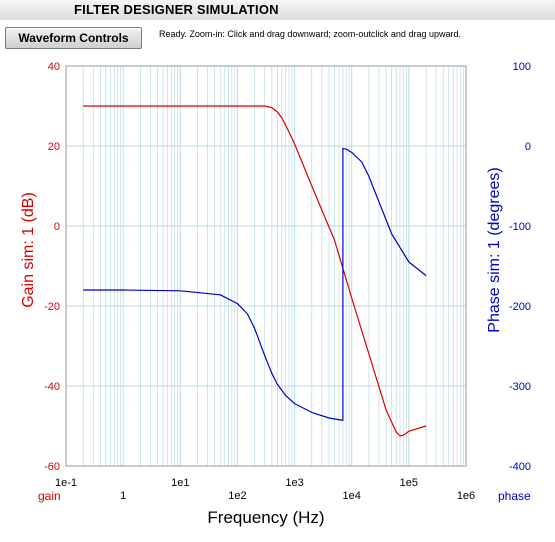  What do you see at coordinates (520, 467) in the screenshot?
I see `right-tick-label: -400` at bounding box center [520, 467].